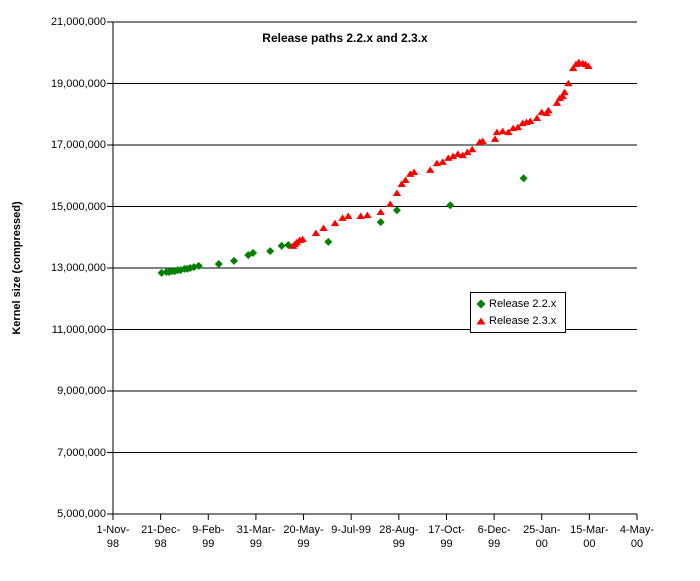  What do you see at coordinates (81, 514) in the screenshot?
I see `y-axis-tick-label: 5,000,000` at bounding box center [81, 514].